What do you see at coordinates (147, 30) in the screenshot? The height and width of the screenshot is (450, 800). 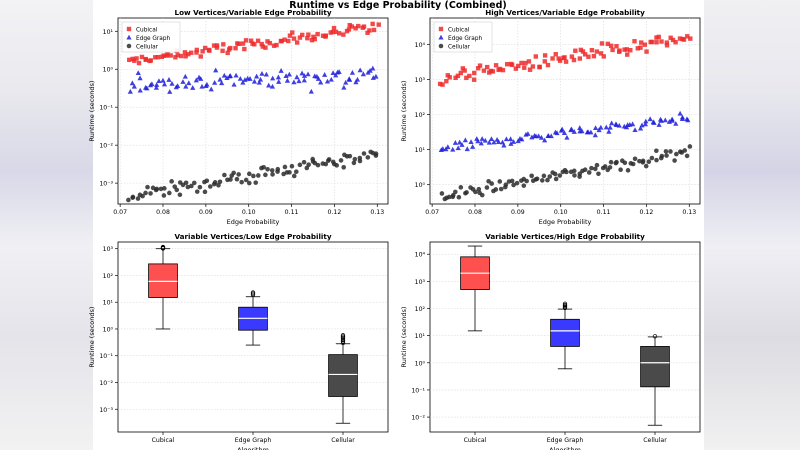 I see `legend-label: Cubical` at bounding box center [147, 30].